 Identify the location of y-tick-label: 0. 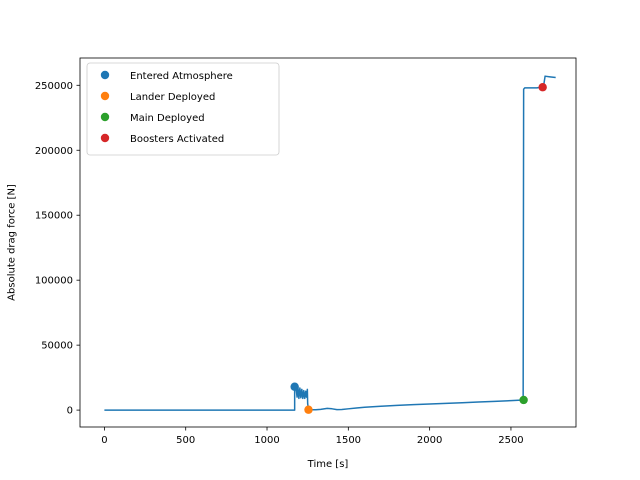
(70, 411).